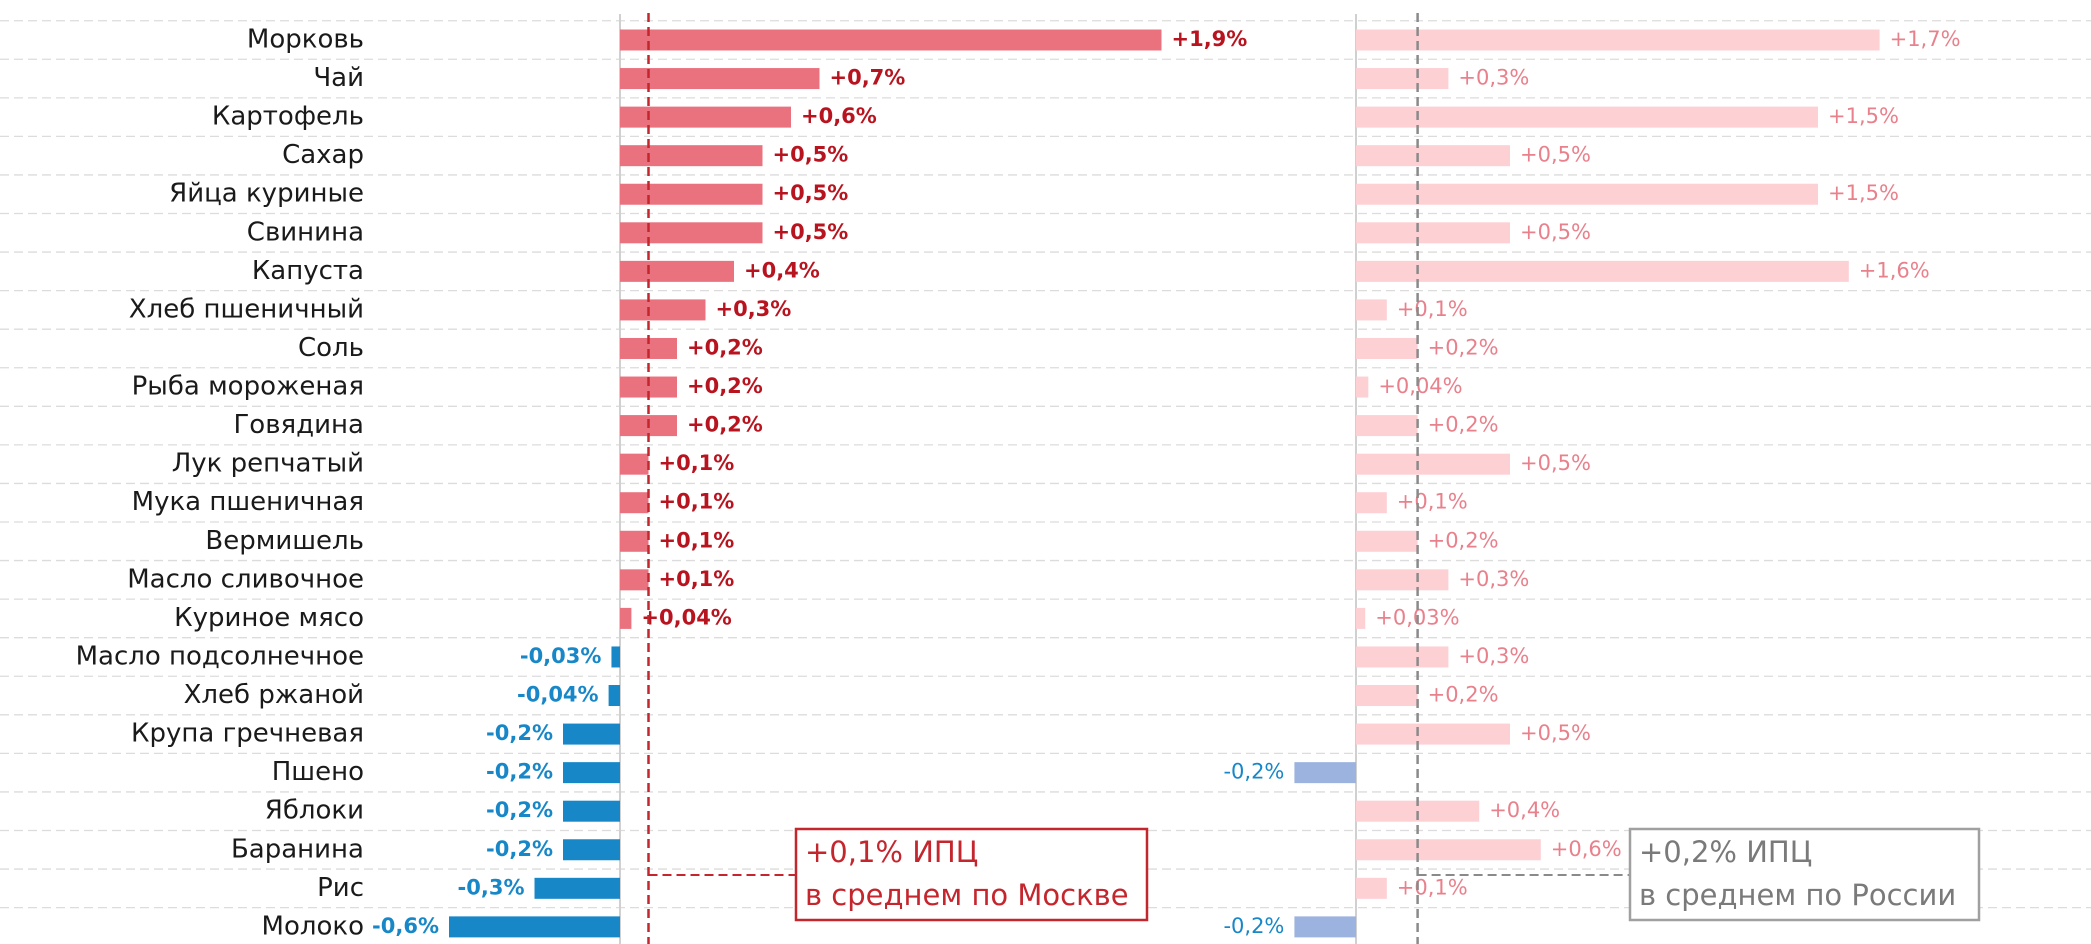 The width and height of the screenshot is (2091, 944). Describe the element at coordinates (323, 155) in the screenshot. I see `category-label: Сахар` at that location.